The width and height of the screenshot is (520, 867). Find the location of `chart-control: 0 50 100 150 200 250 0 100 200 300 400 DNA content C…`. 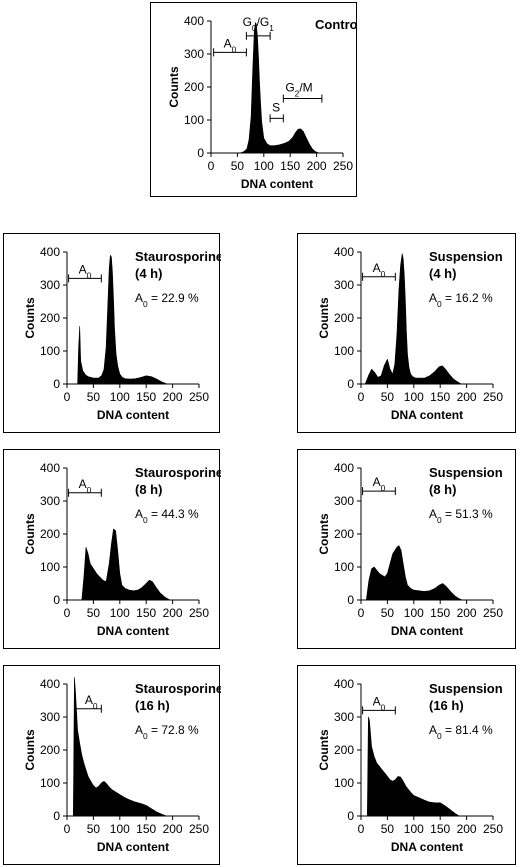

chart-control: 0 50 100 150 200 250 0 100 200 300 400 DNA content C… is located at coordinates (262, 102).